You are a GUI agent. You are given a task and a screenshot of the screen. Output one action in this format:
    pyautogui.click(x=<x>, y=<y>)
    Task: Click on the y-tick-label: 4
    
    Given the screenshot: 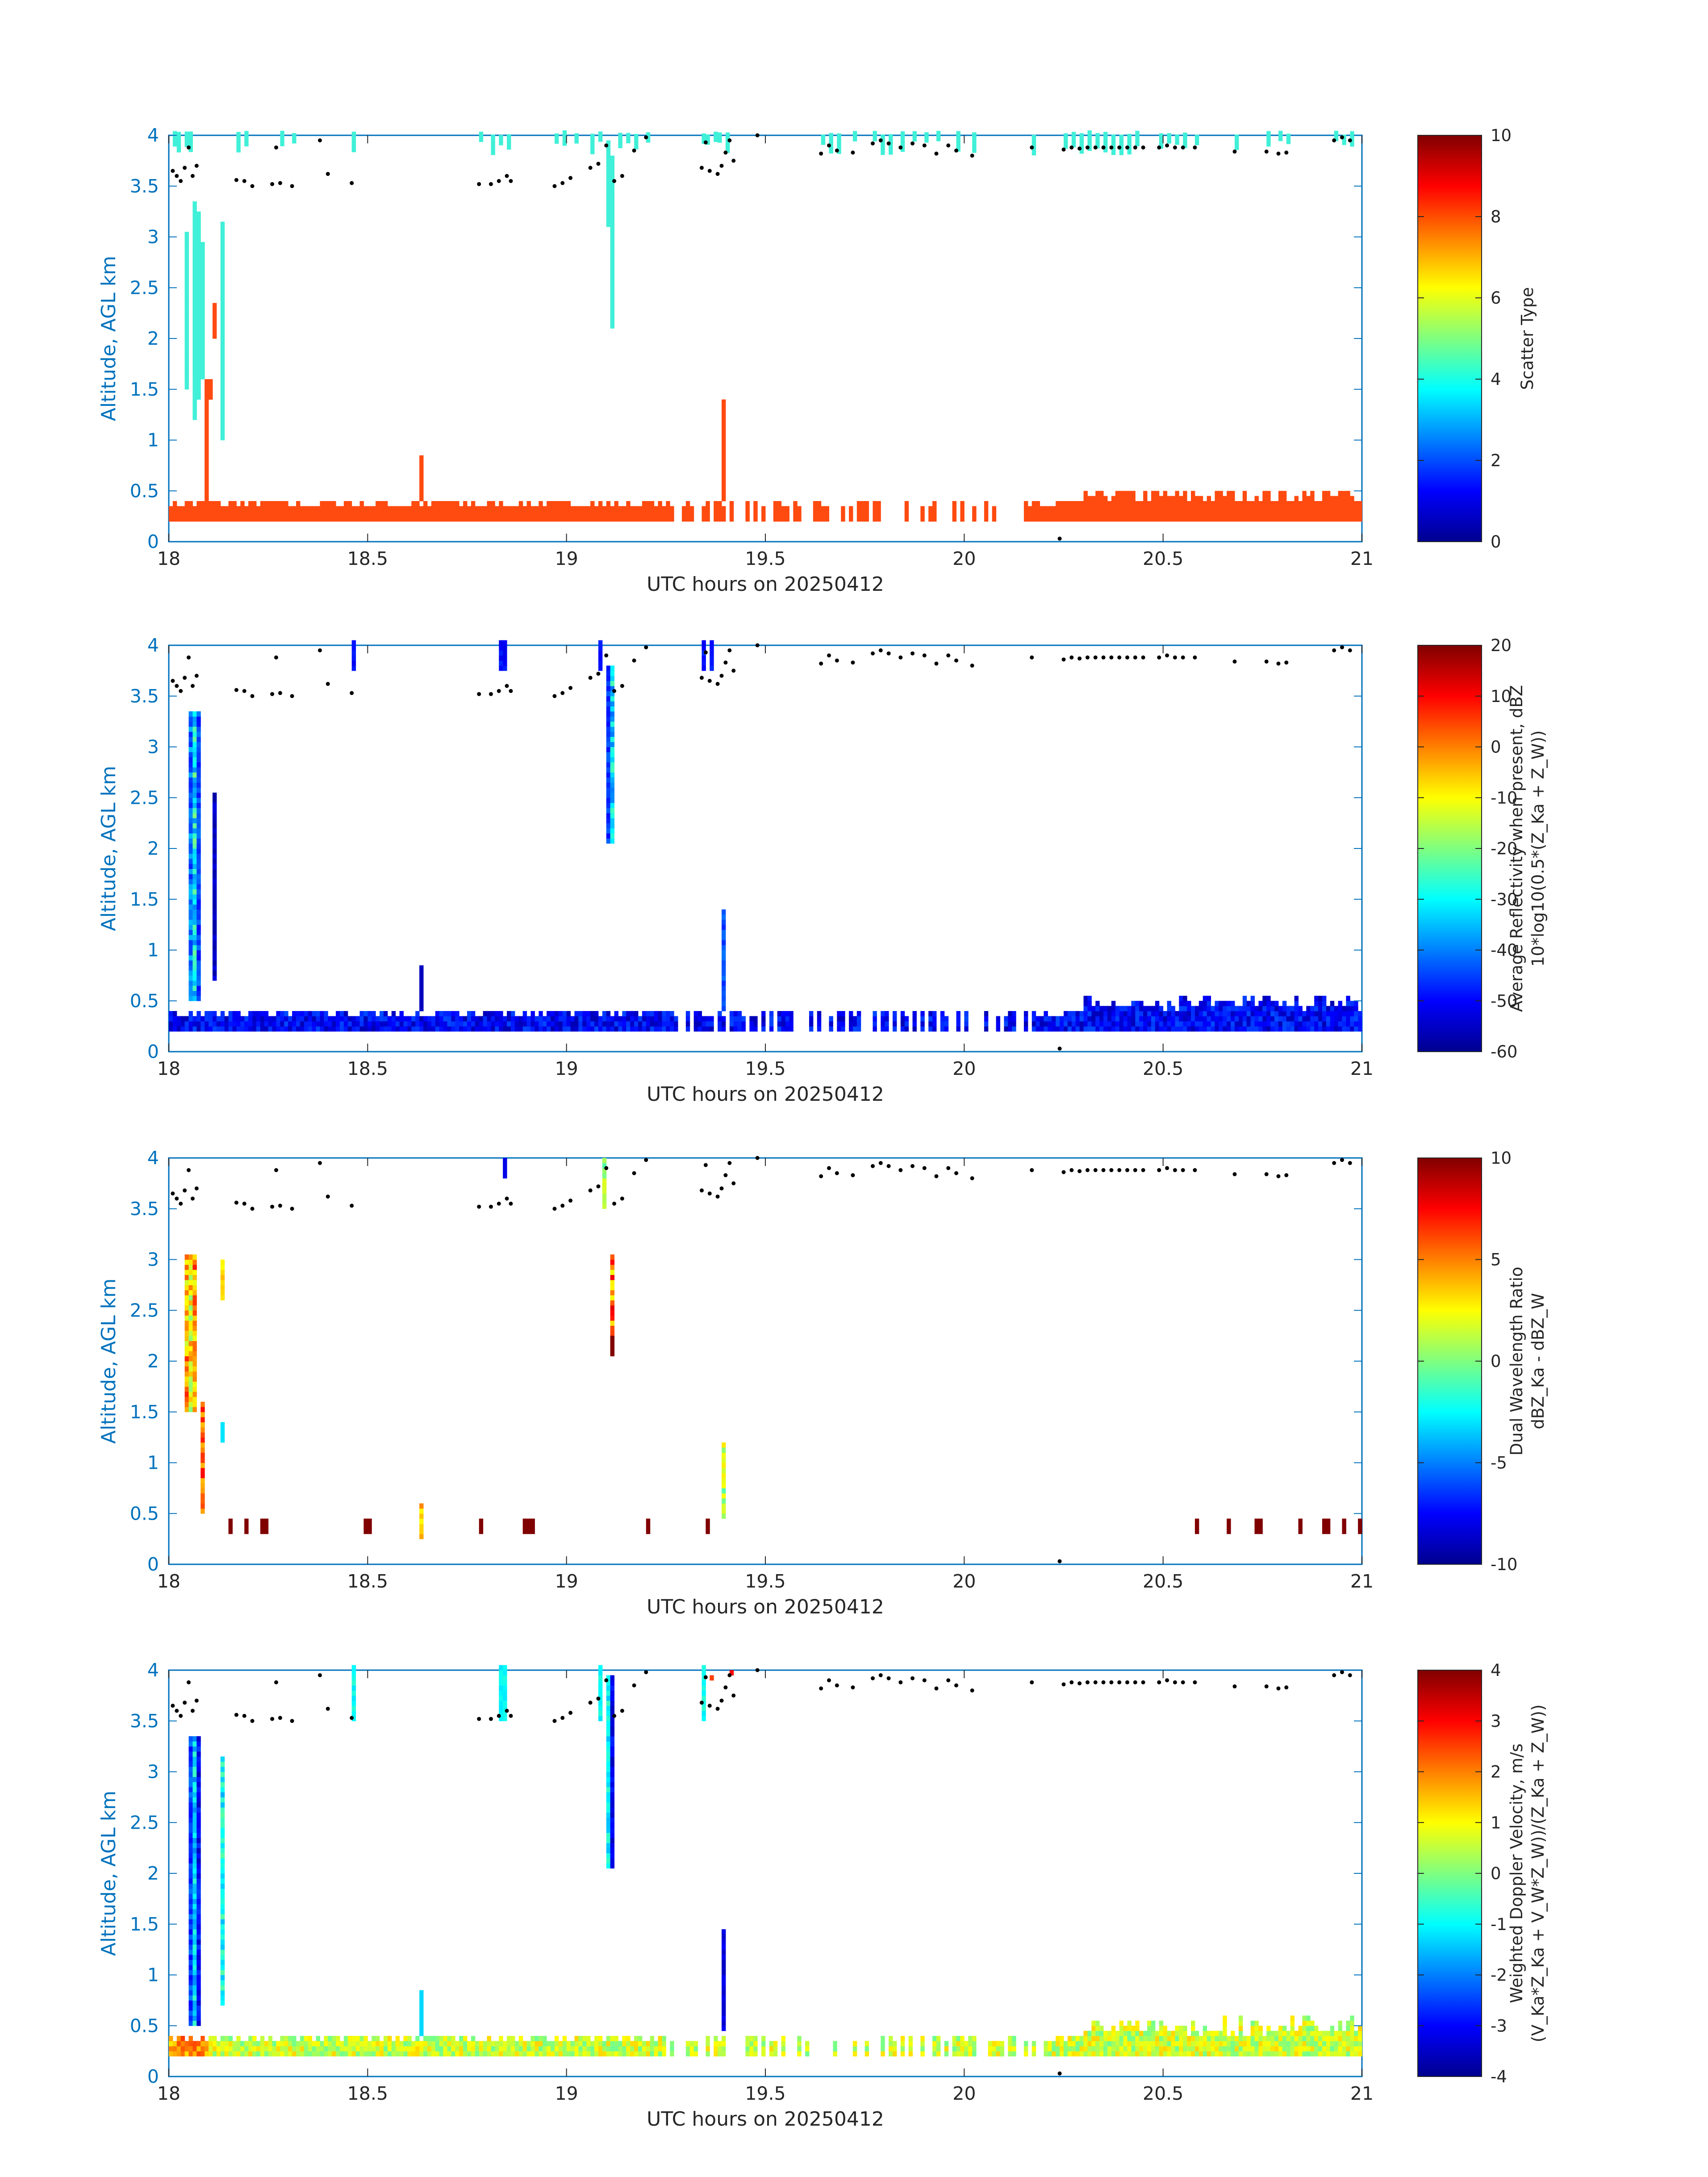 What is the action you would take?
    pyautogui.click(x=153, y=645)
    